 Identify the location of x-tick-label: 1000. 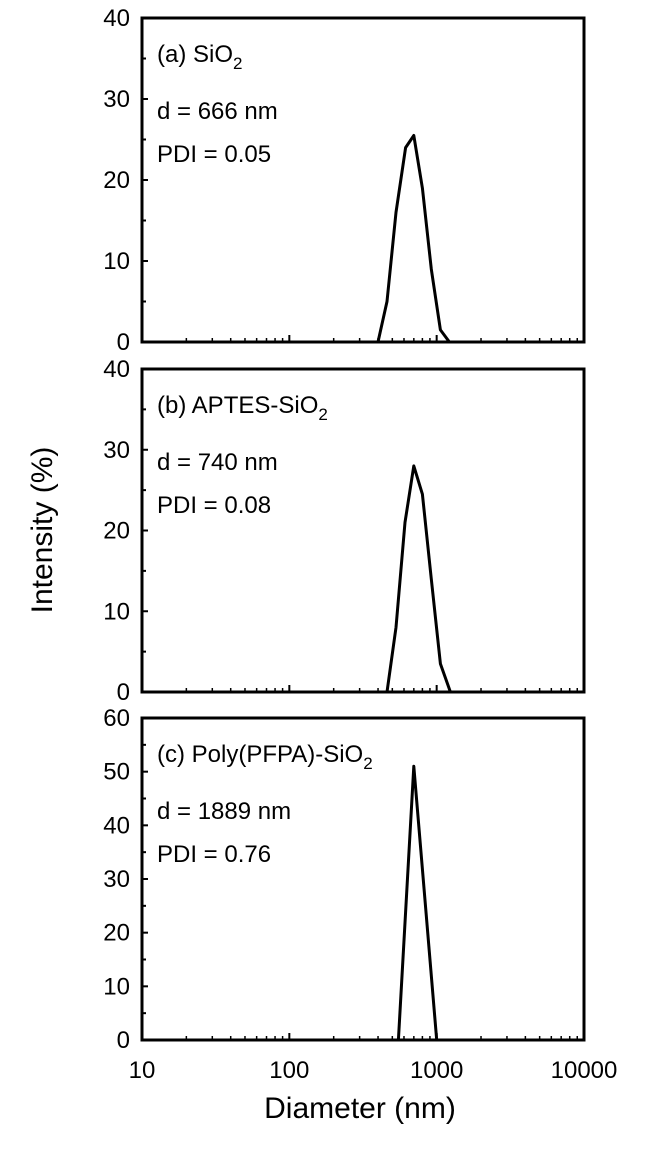
(436, 1070).